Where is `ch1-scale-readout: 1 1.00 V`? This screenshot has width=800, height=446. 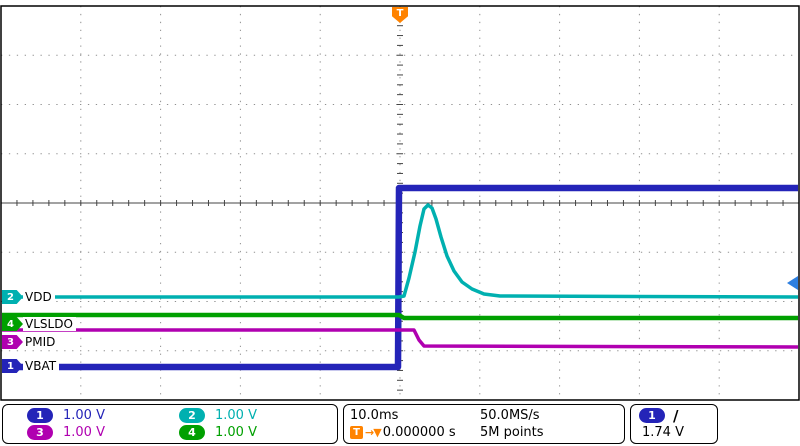
ch1-scale-readout: 1 1.00 V is located at coordinates (103, 416).